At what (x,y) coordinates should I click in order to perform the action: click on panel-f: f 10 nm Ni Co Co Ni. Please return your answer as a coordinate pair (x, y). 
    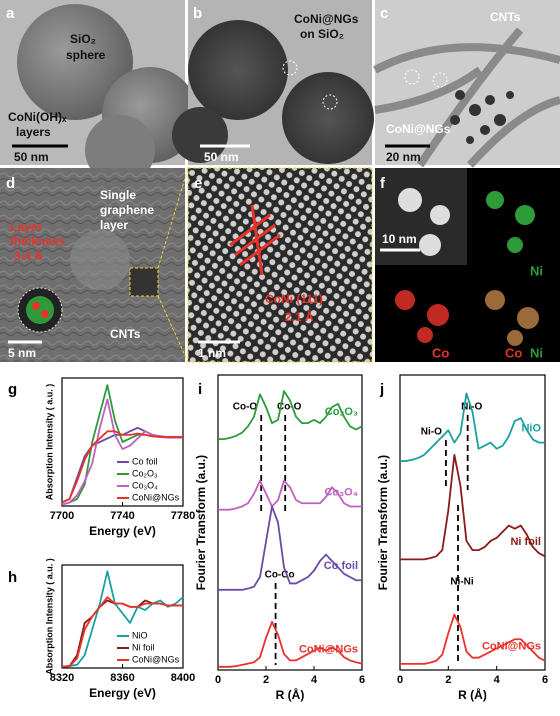
    Looking at the image, I should click on (467, 265).